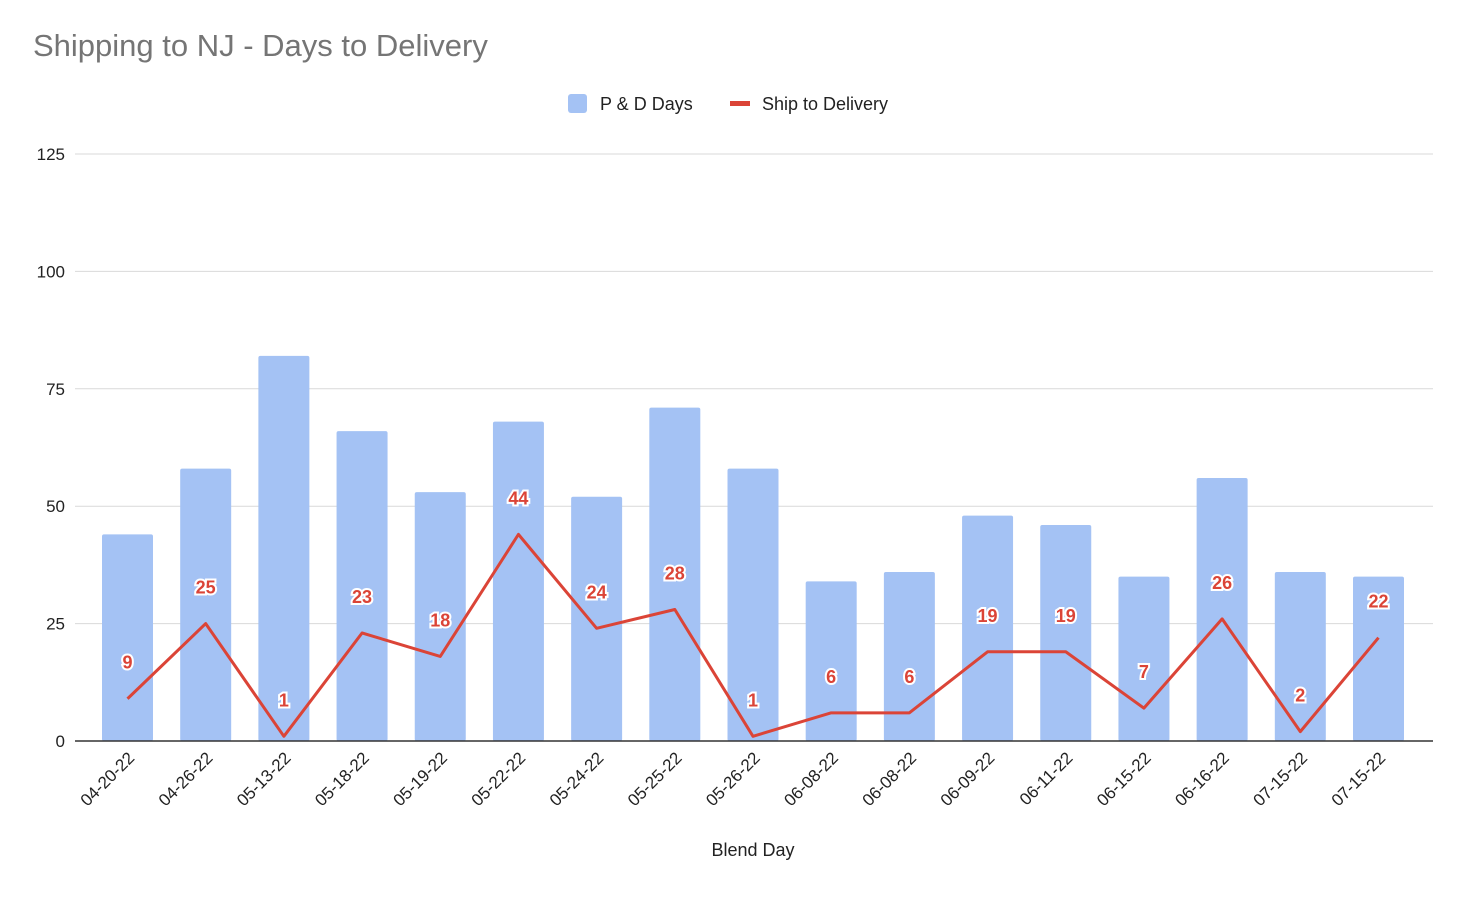  I want to click on x-tick-label: 04-20-22, so click(108, 779).